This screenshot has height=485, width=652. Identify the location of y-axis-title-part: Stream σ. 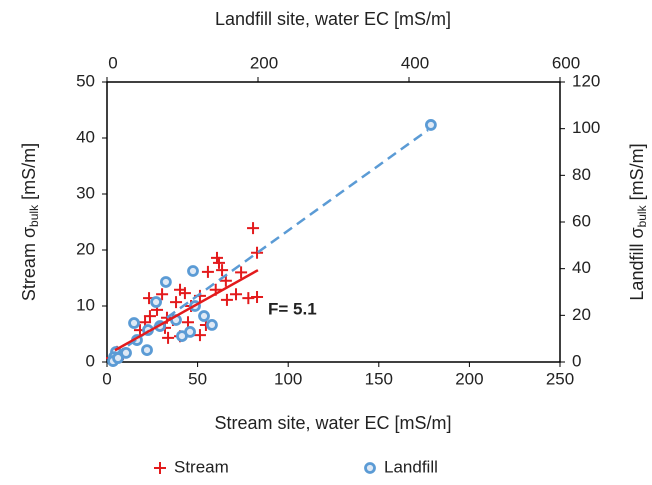
(29, 264).